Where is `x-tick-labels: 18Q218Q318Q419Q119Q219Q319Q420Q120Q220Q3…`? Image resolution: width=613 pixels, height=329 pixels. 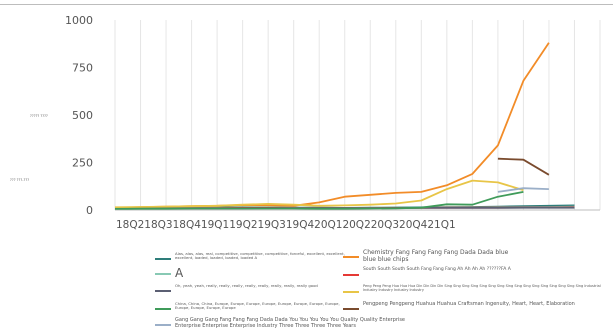 x-tick-labels: 18Q218Q318Q419Q119Q219Q319Q420Q120Q220Q3… is located at coordinates (286, 225).